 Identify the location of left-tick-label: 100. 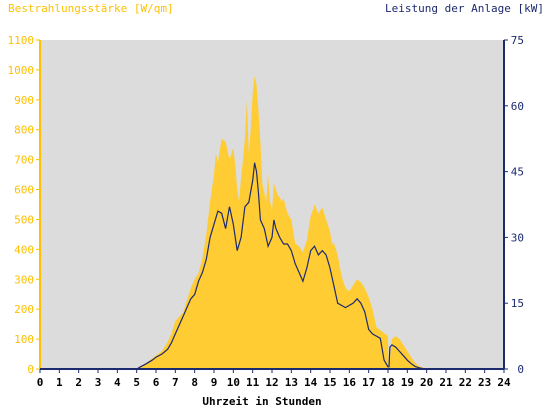
(24, 339).